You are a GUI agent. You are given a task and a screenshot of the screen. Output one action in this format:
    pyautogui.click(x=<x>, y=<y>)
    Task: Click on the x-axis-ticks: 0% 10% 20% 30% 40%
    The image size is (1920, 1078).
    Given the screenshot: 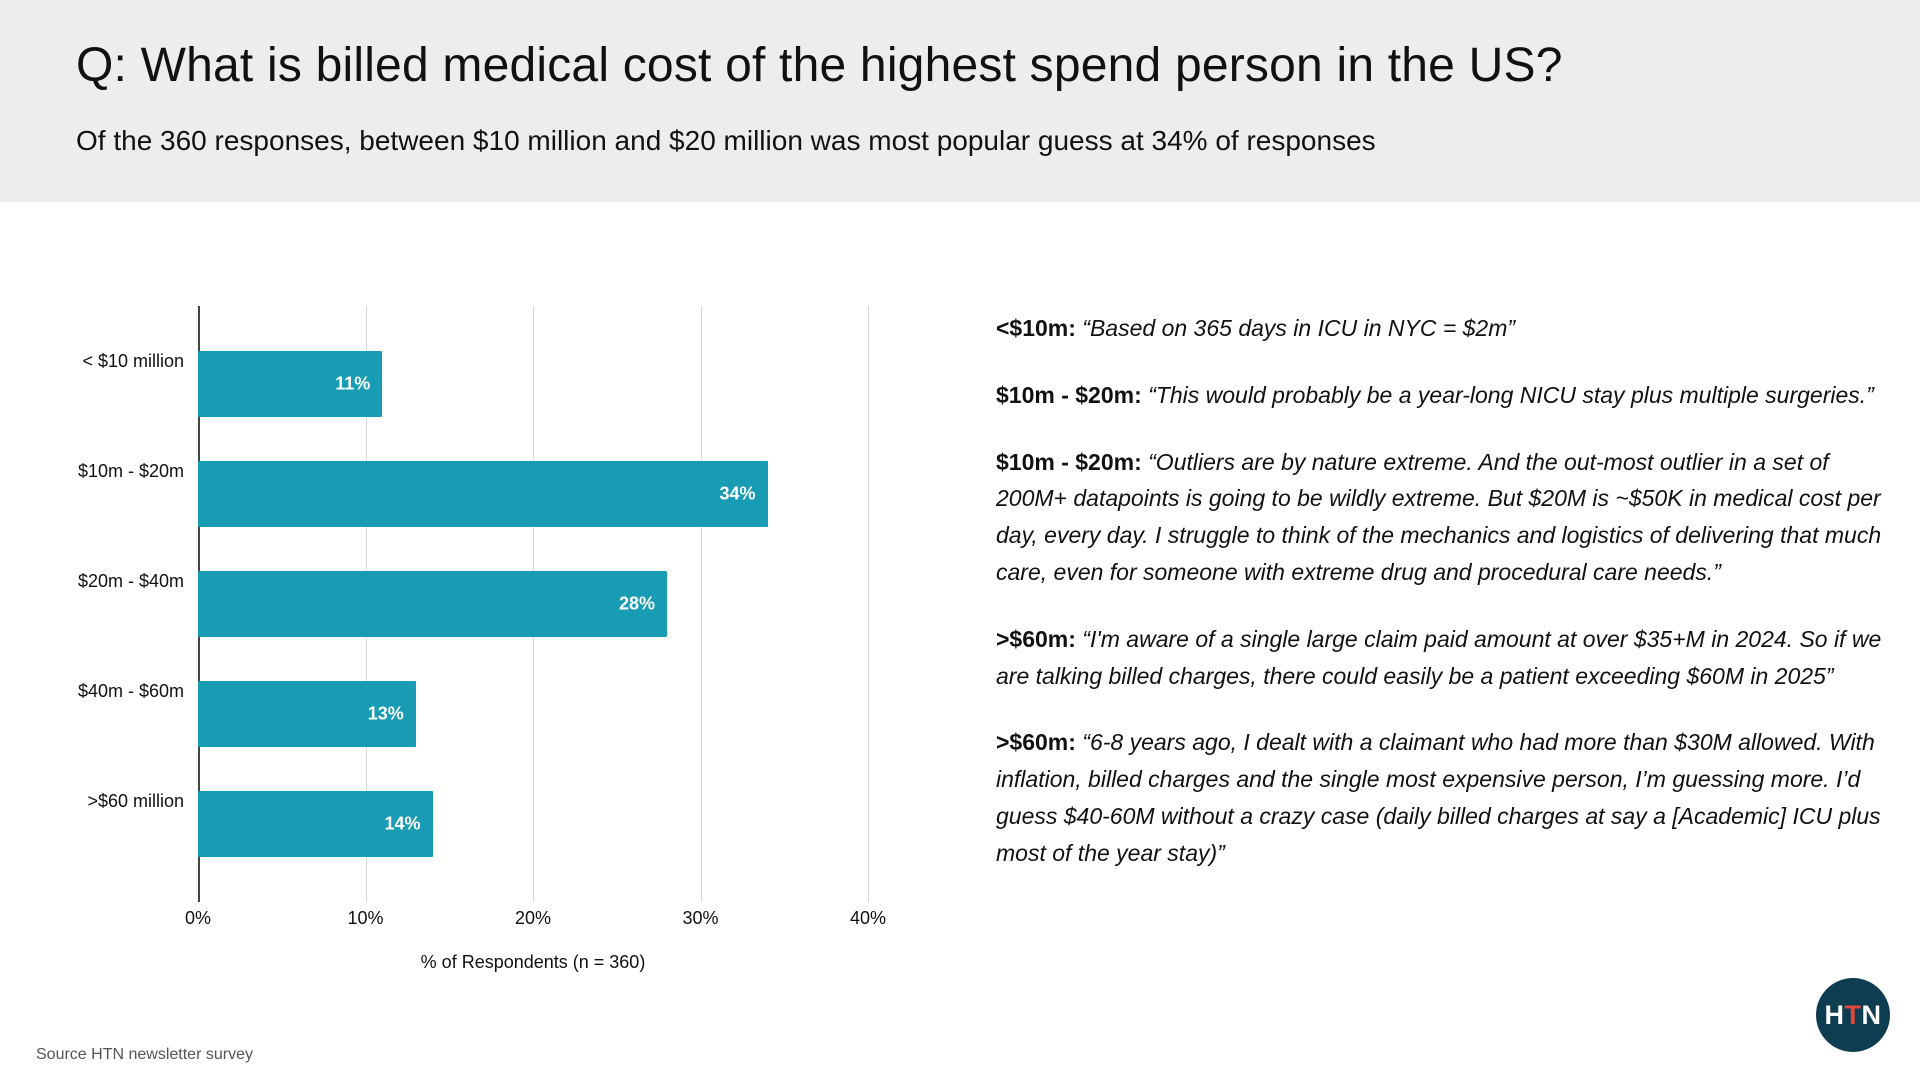 What is the action you would take?
    pyautogui.click(x=535, y=921)
    